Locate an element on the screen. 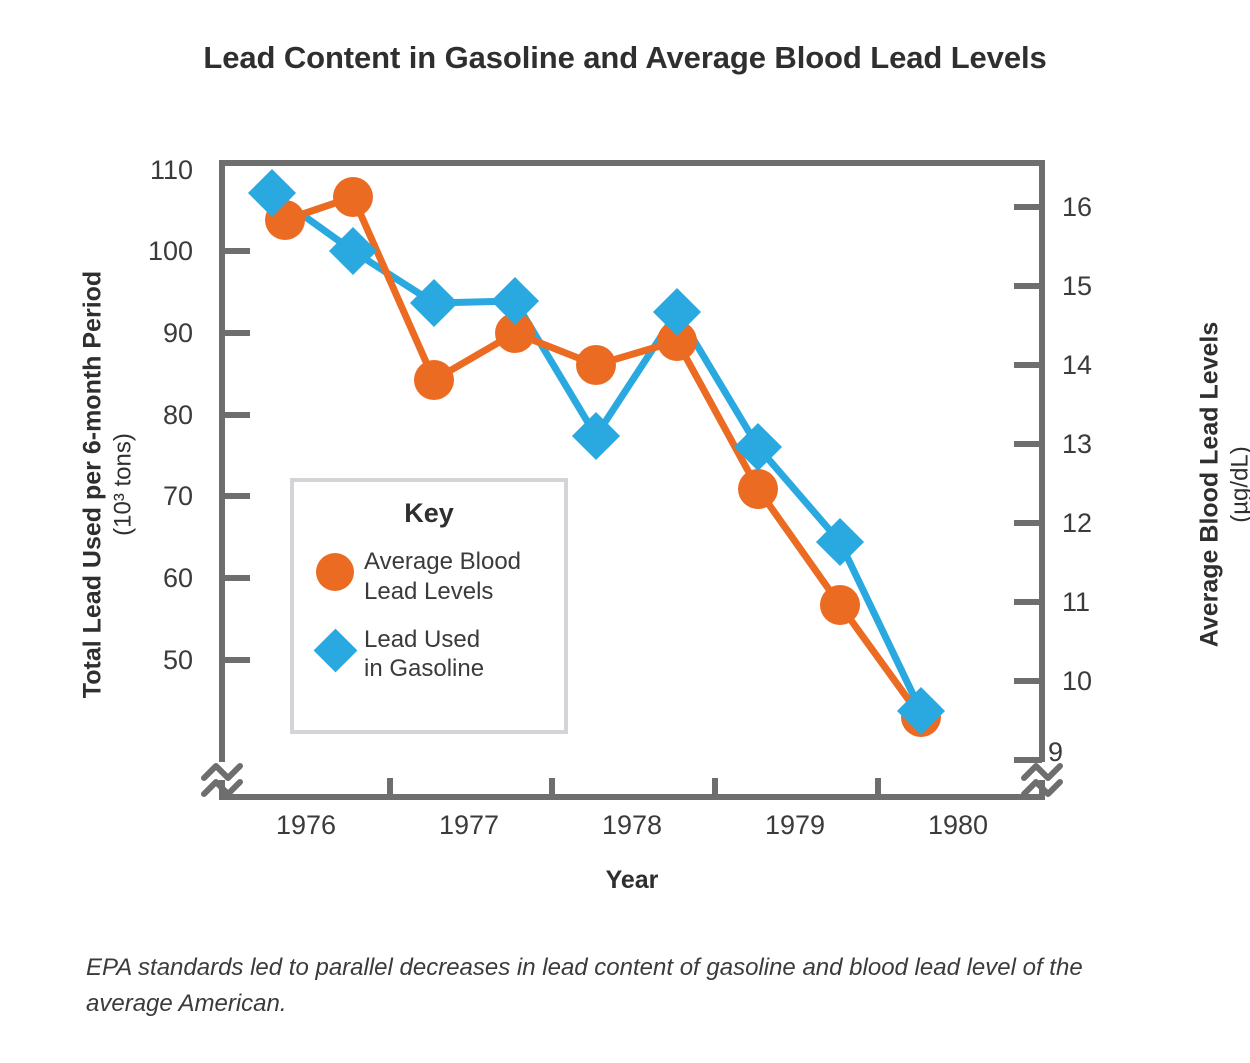  legend-item-lead-used-in-gasoline: Lead Used in Gasoline is located at coordinates (429, 655).